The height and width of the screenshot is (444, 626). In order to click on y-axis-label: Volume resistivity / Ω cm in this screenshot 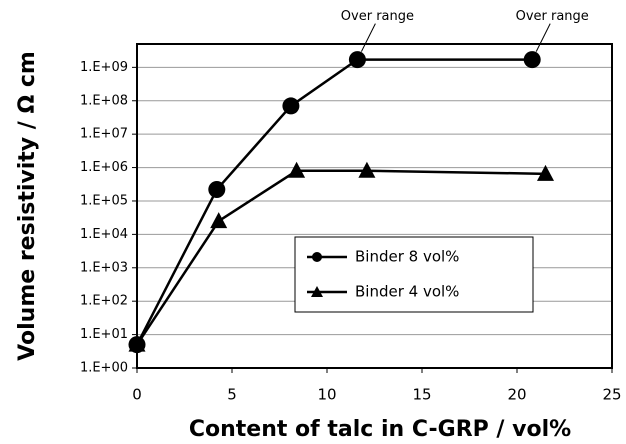, I will do `click(27, 206)`.